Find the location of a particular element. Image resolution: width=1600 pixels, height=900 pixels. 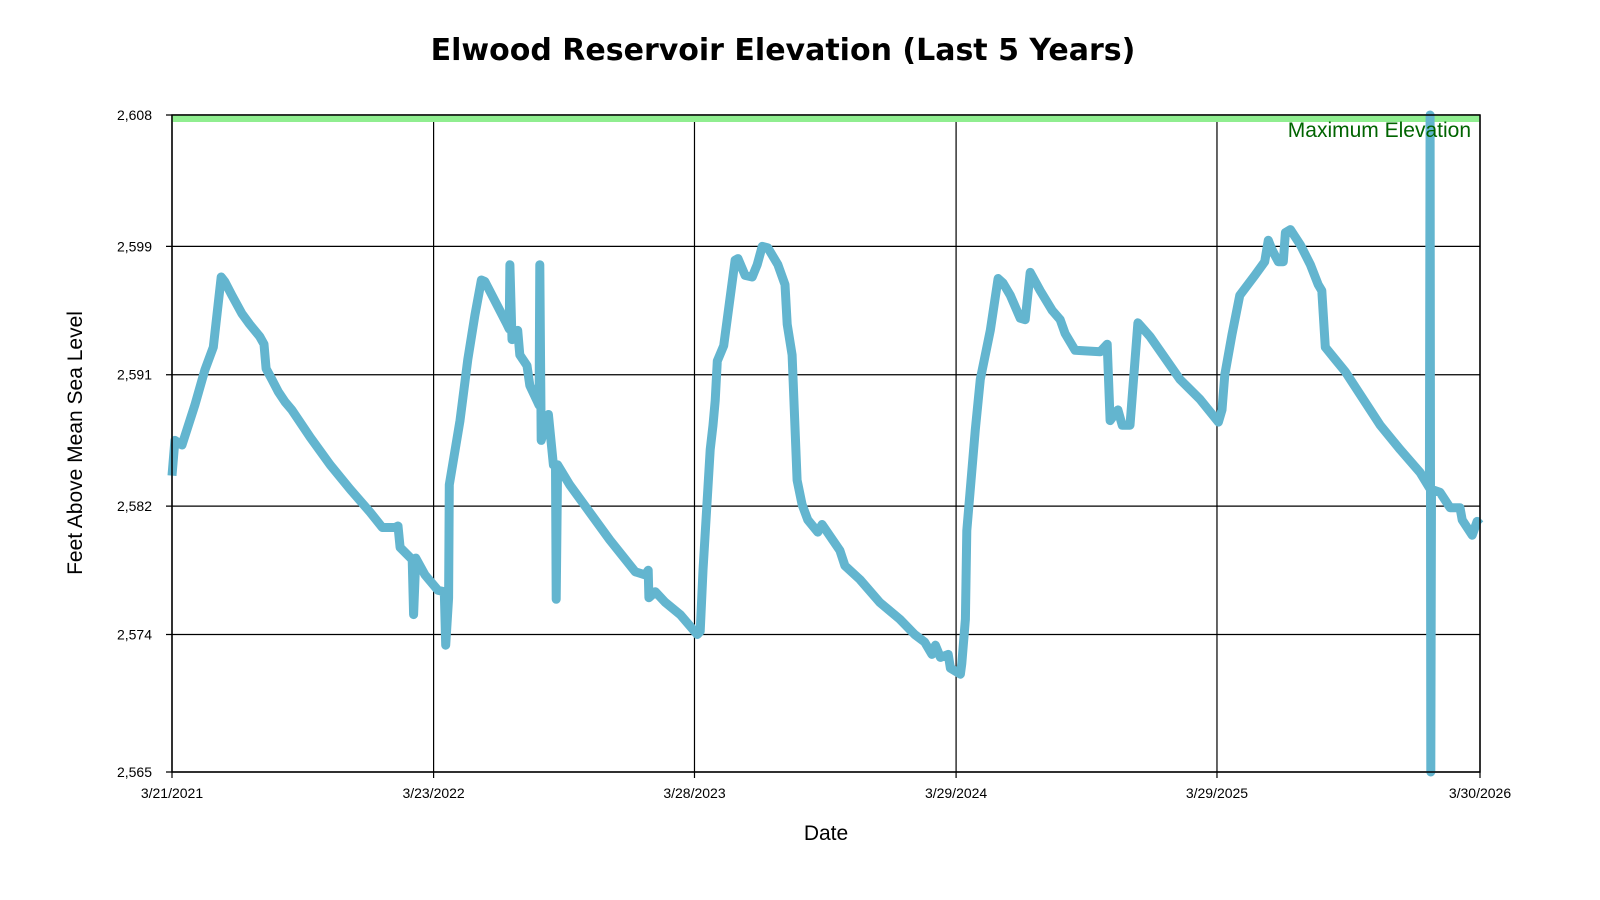

x-tick-label: 3/29/2024 is located at coordinates (956, 793).